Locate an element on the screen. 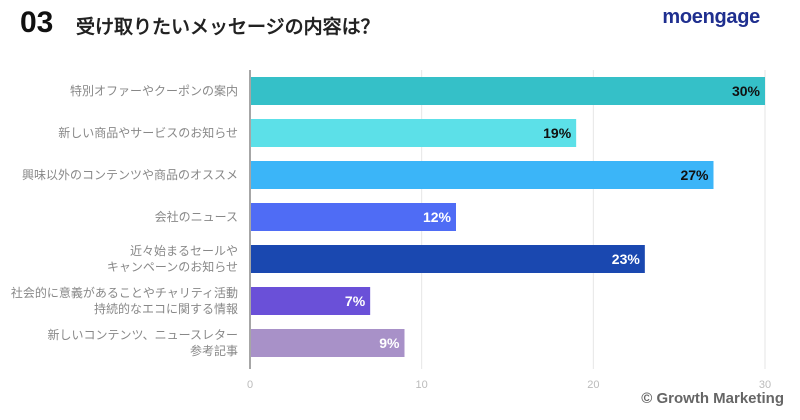 The width and height of the screenshot is (800, 420). category-label: 持続的なエコに関する情報 is located at coordinates (166, 308).